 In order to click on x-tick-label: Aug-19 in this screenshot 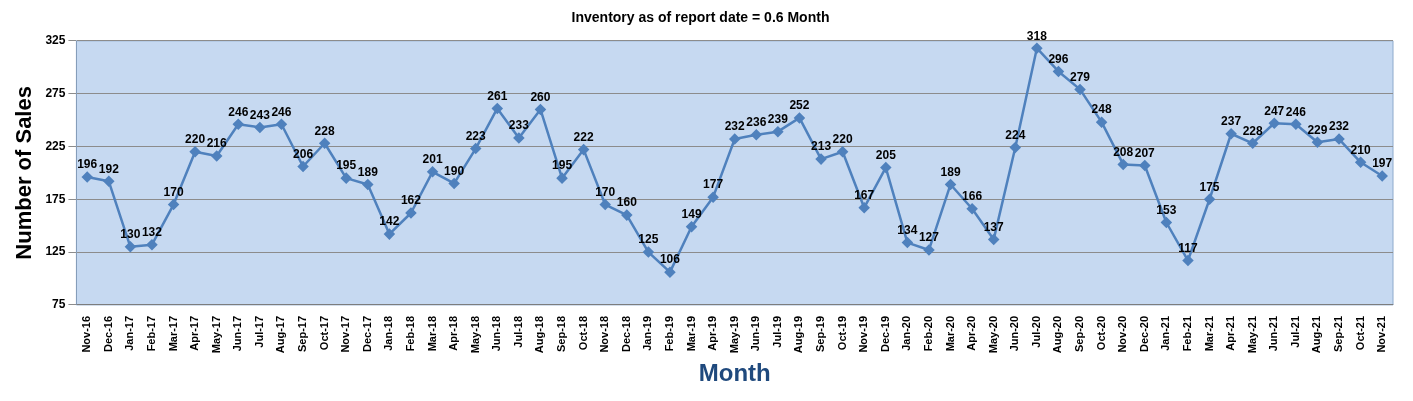, I will do `click(798, 334)`.